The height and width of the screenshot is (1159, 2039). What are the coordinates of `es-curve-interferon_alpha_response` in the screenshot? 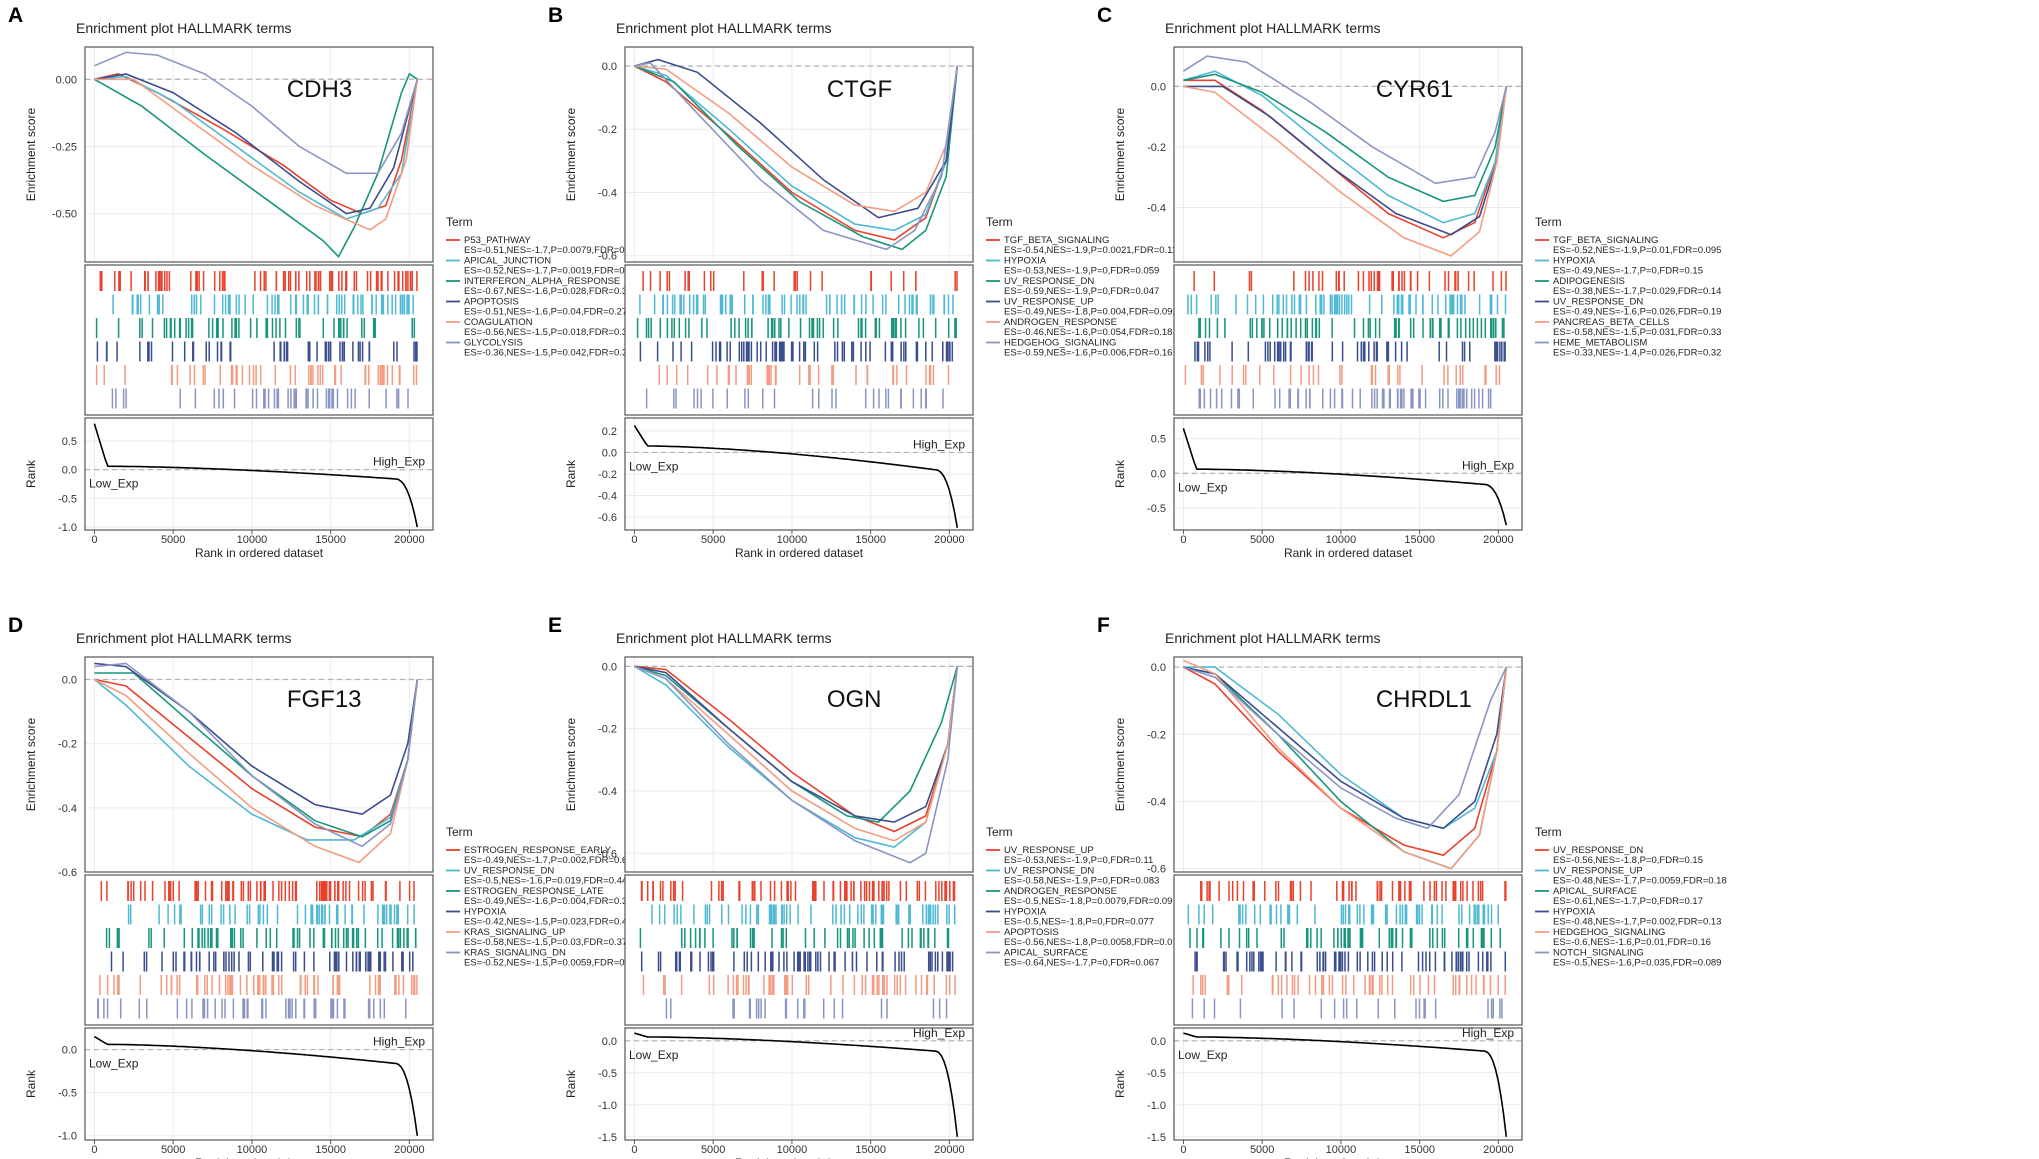 It's located at (256, 165).